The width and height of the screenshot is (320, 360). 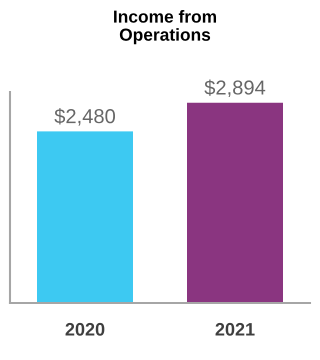 What do you see at coordinates (235, 89) in the screenshot?
I see `data-label: $2,894` at bounding box center [235, 89].